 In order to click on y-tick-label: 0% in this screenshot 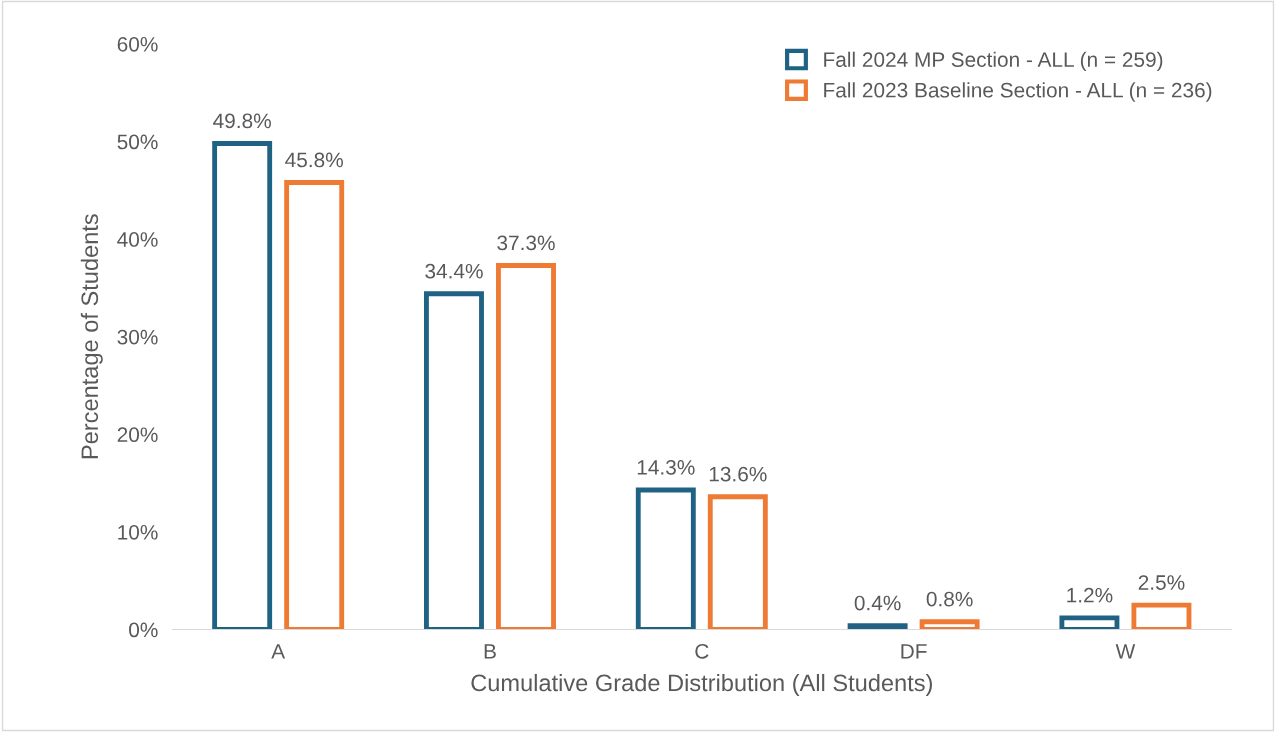, I will do `click(143, 630)`.